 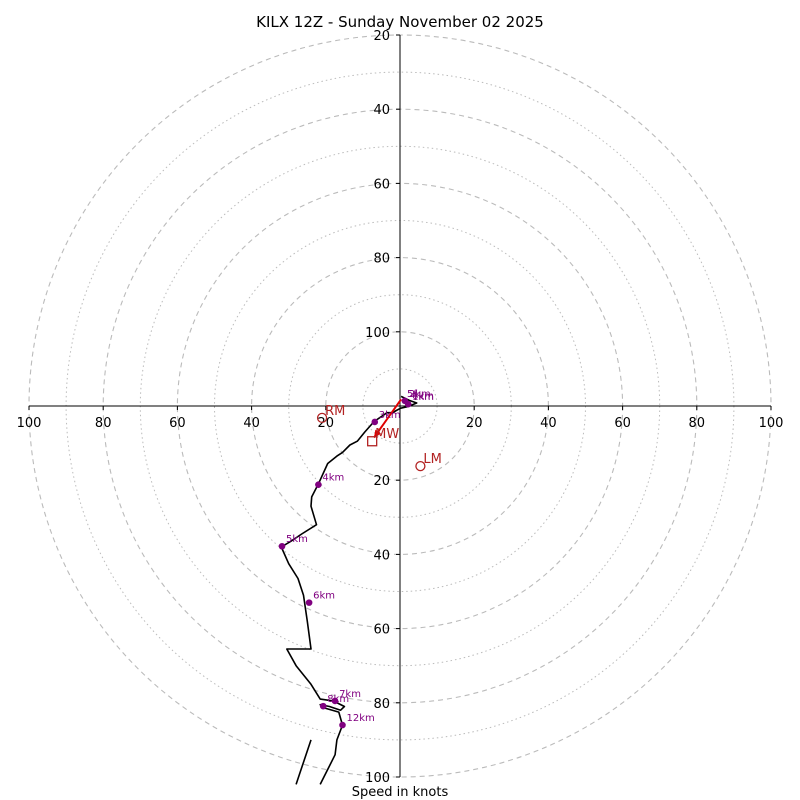 I want to click on storm-motion-markers: RM LM MW, so click(x=379, y=438).